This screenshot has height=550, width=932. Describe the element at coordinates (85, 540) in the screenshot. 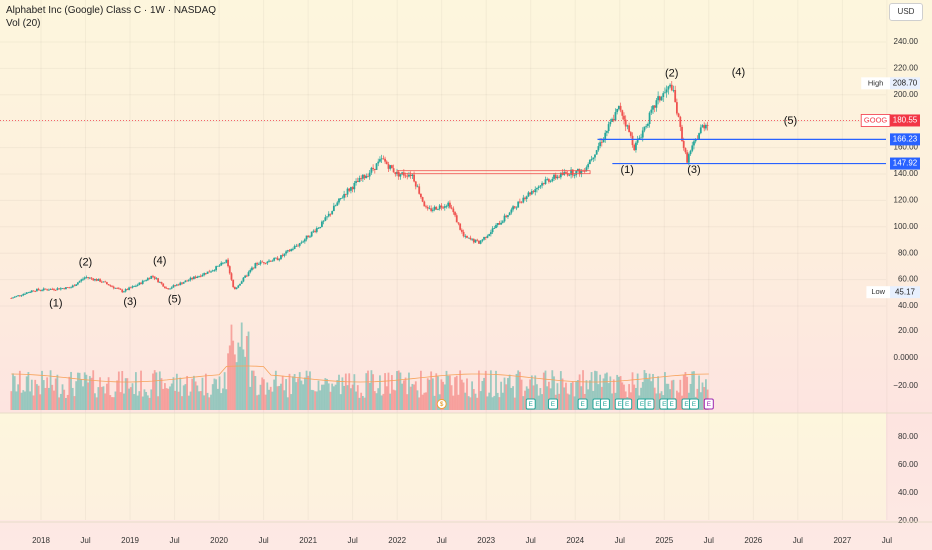

I see `time-axis-tick: Jul` at that location.